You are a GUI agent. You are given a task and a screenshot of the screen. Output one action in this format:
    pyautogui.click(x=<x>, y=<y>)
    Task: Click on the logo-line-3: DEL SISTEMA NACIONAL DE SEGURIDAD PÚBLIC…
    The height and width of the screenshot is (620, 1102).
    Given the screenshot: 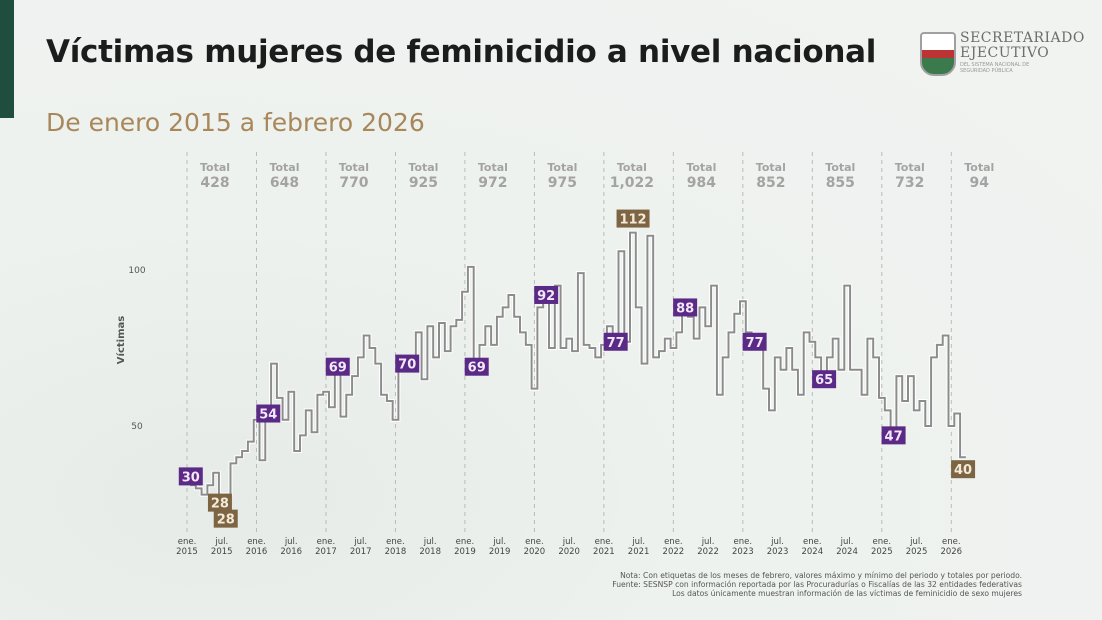 What is the action you would take?
    pyautogui.click(x=995, y=68)
    